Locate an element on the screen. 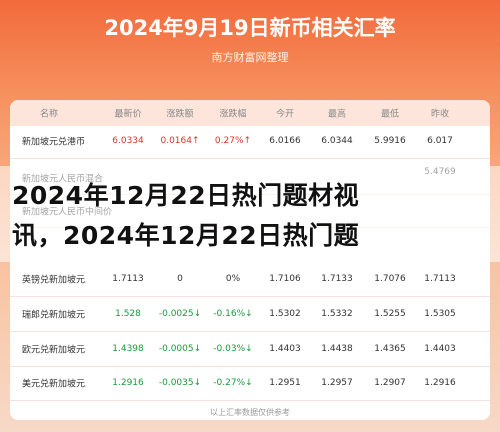 The height and width of the screenshot is (432, 500). footer: 以上汇率数据仅供参考 is located at coordinates (250, 412).